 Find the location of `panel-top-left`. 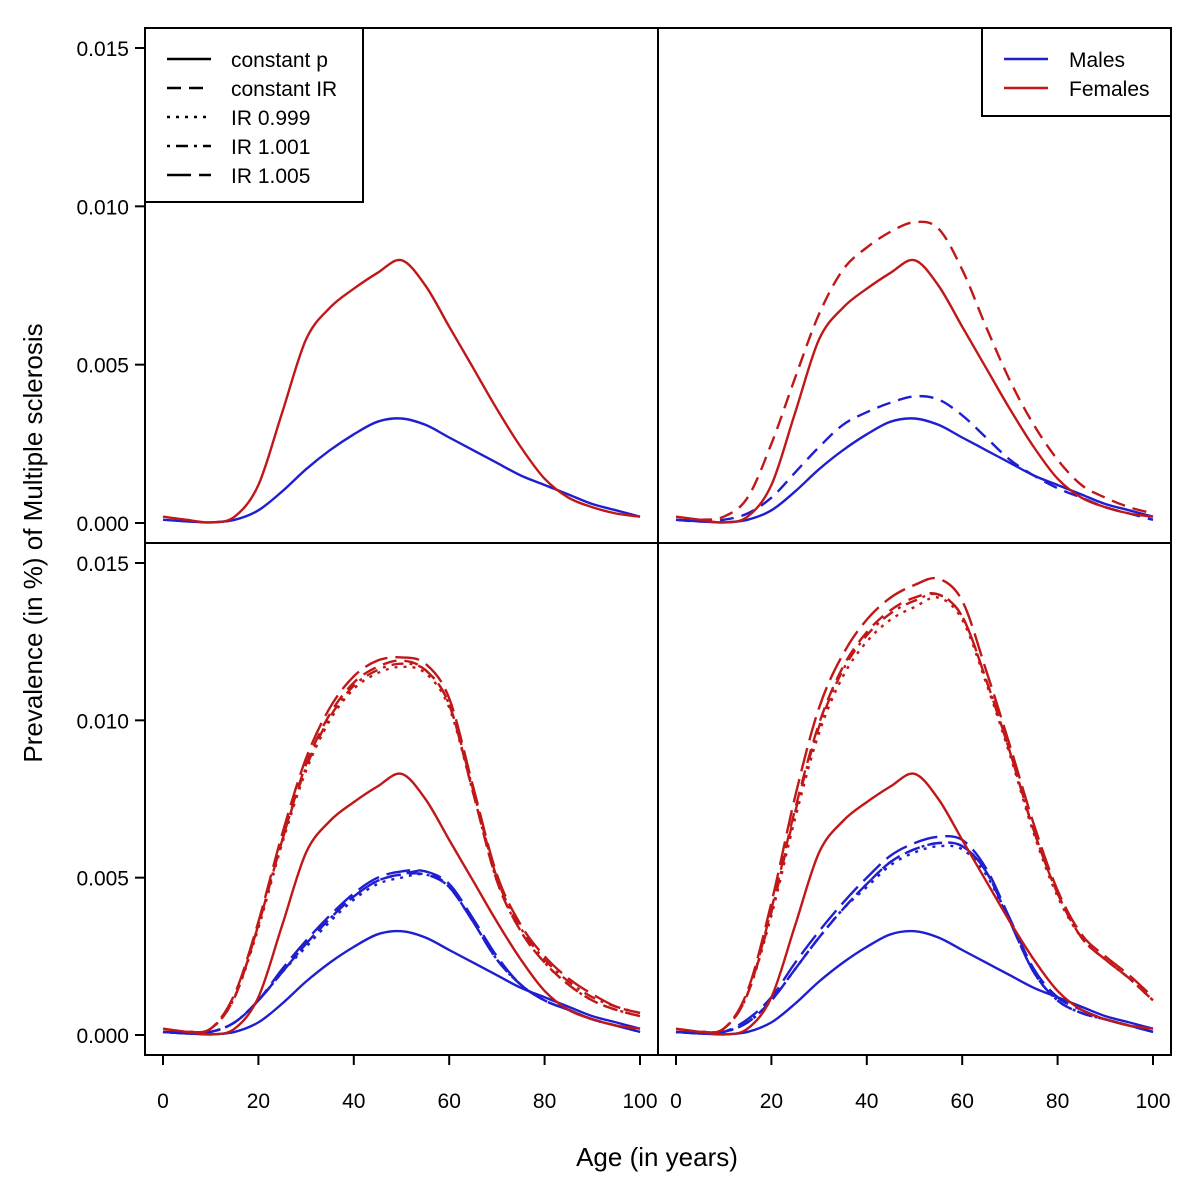

panel-top-left is located at coordinates (401, 391).